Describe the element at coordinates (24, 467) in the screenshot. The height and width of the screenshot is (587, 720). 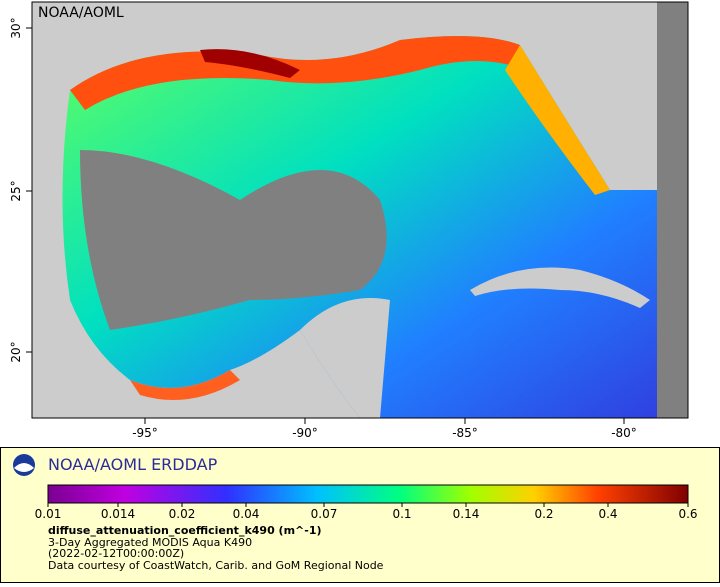
I see `noaa-logo-bird` at that location.